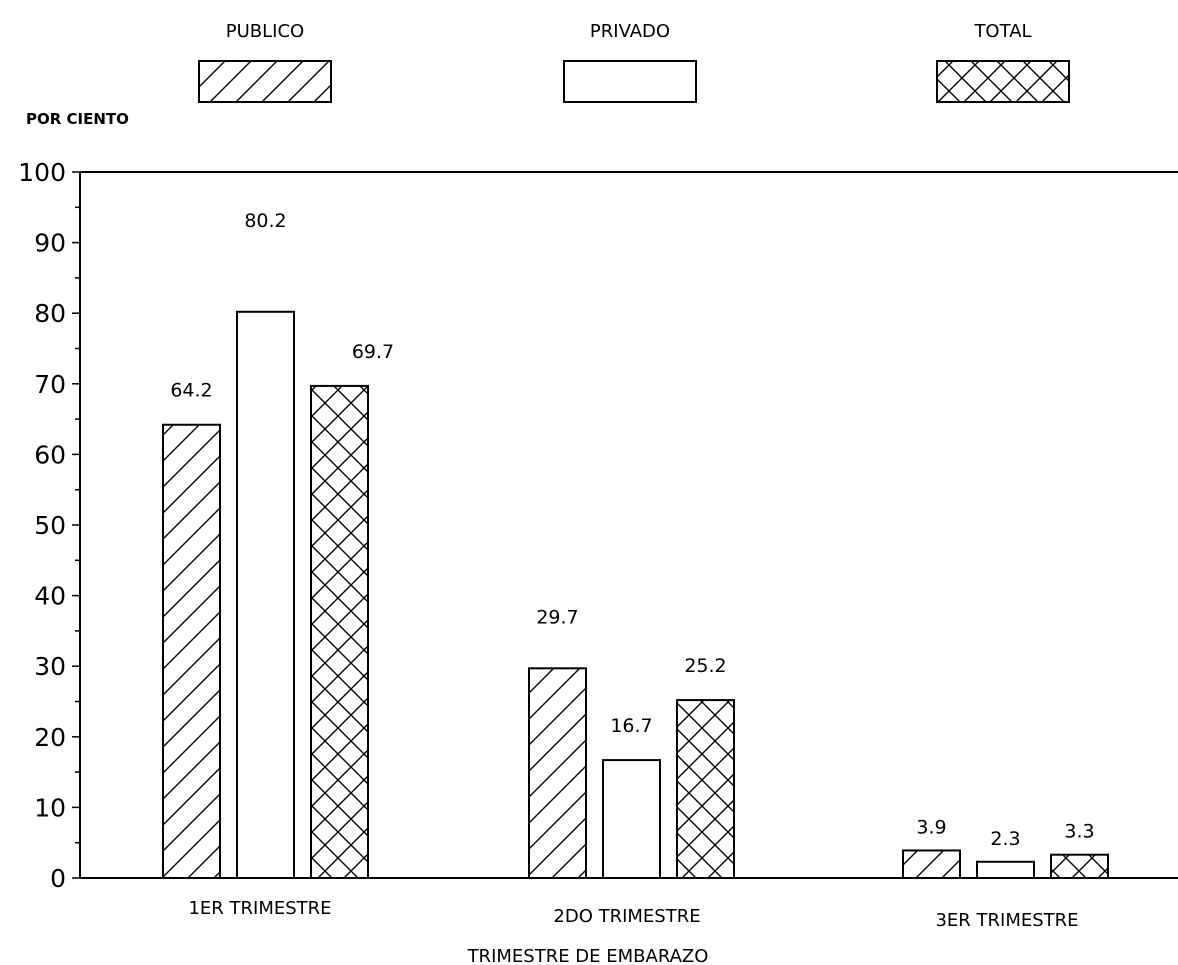 Image resolution: width=1178 pixels, height=965 pixels. I want to click on x-tick-label: 3ER TRIMESTRE, so click(1006, 920).